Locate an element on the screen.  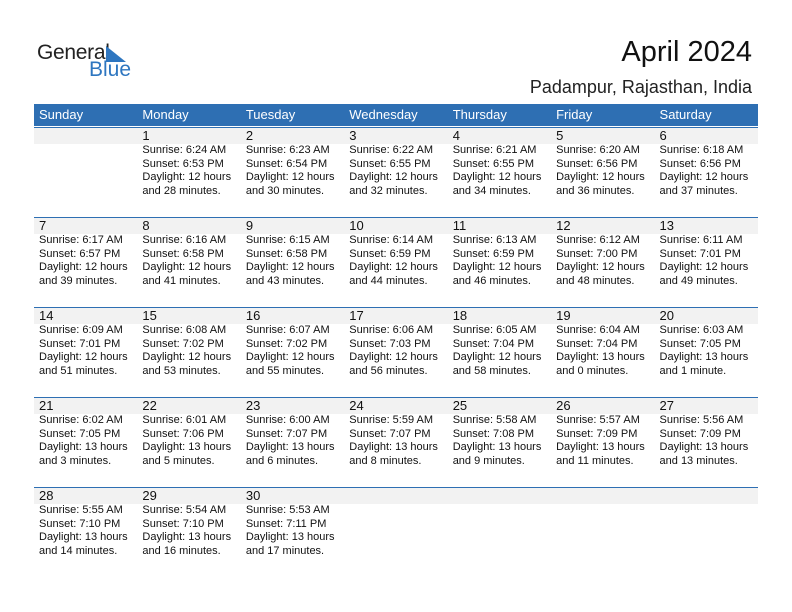
daylight-minutes-text: and 5 minutes. is located at coordinates (178, 460).